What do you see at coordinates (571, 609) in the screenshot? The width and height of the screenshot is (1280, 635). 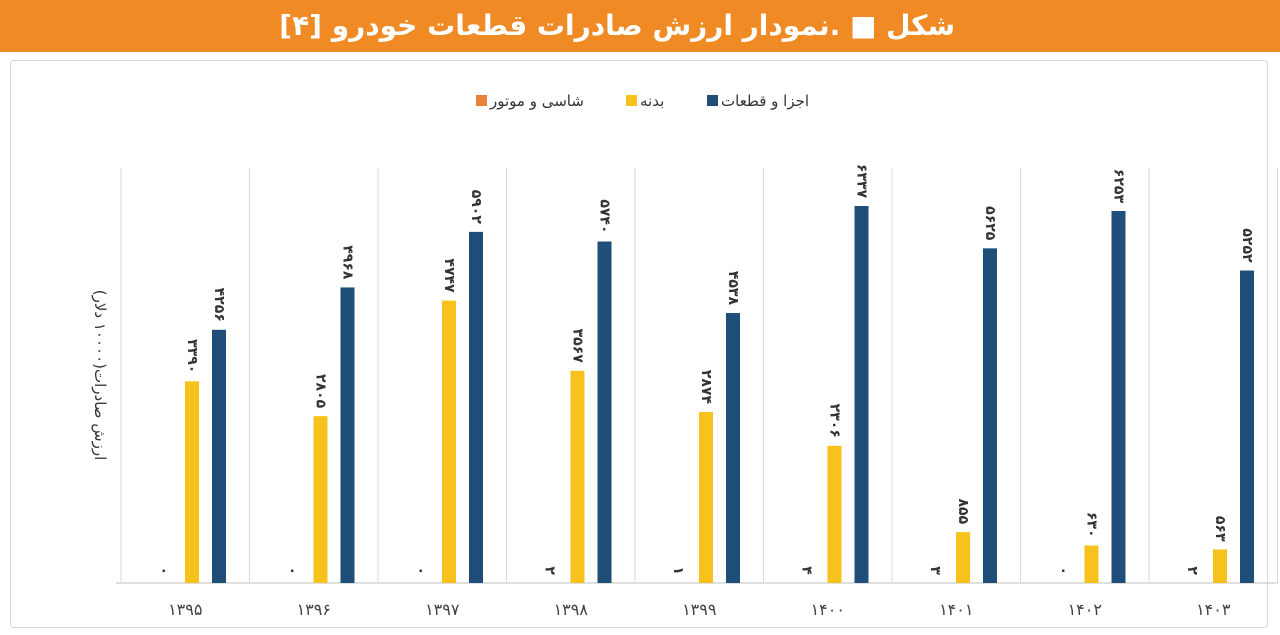 I see `x-tick-label: ۱۳۹۸` at bounding box center [571, 609].